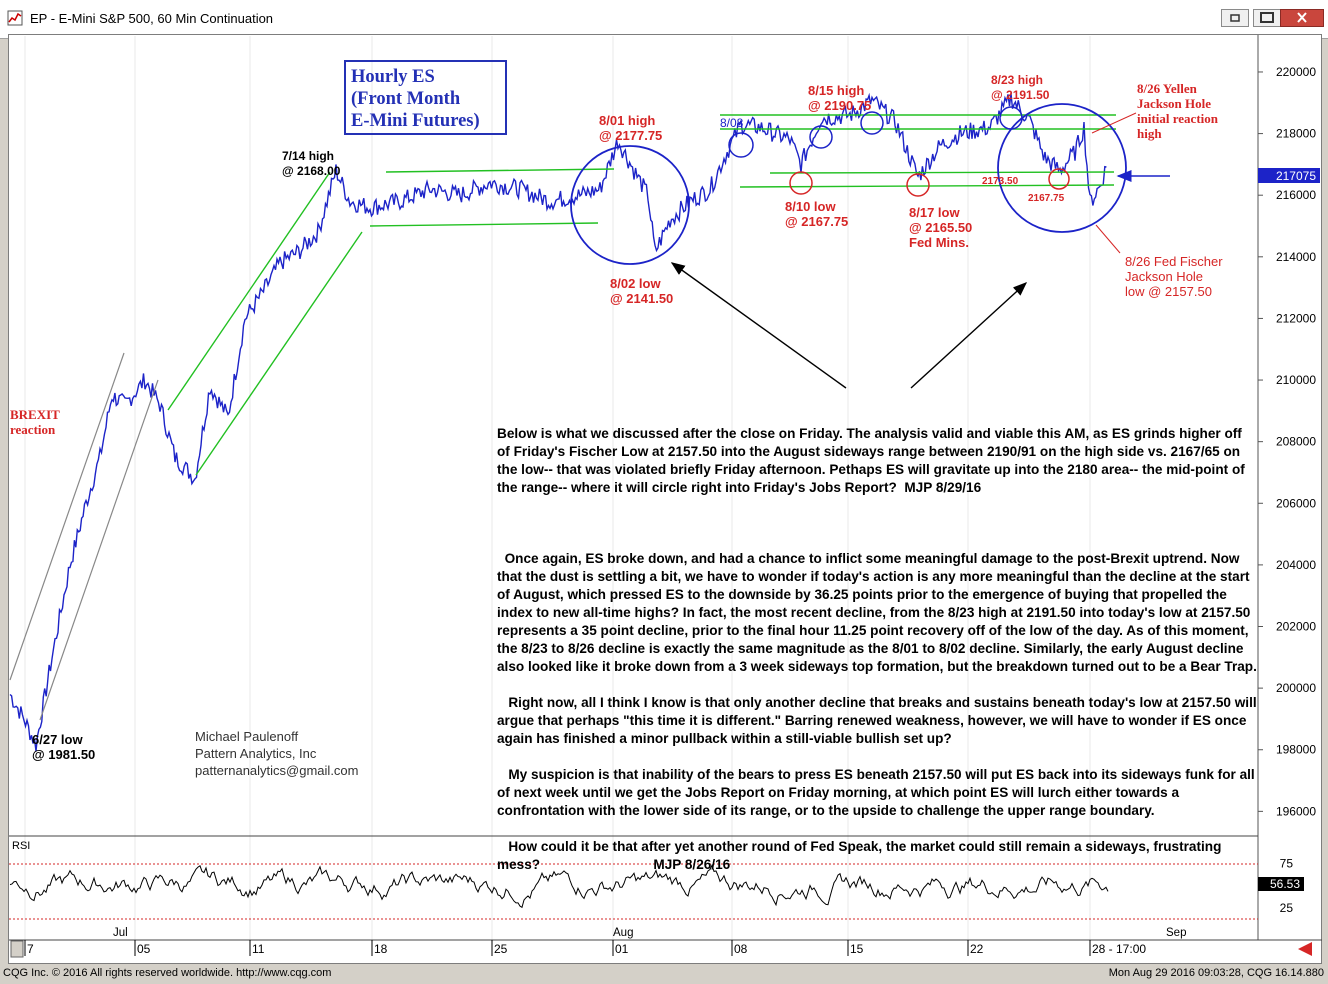 This screenshot has width=1328, height=984. What do you see at coordinates (308, 156) in the screenshot?
I see `annotation-714-line1: 7/14 high` at bounding box center [308, 156].